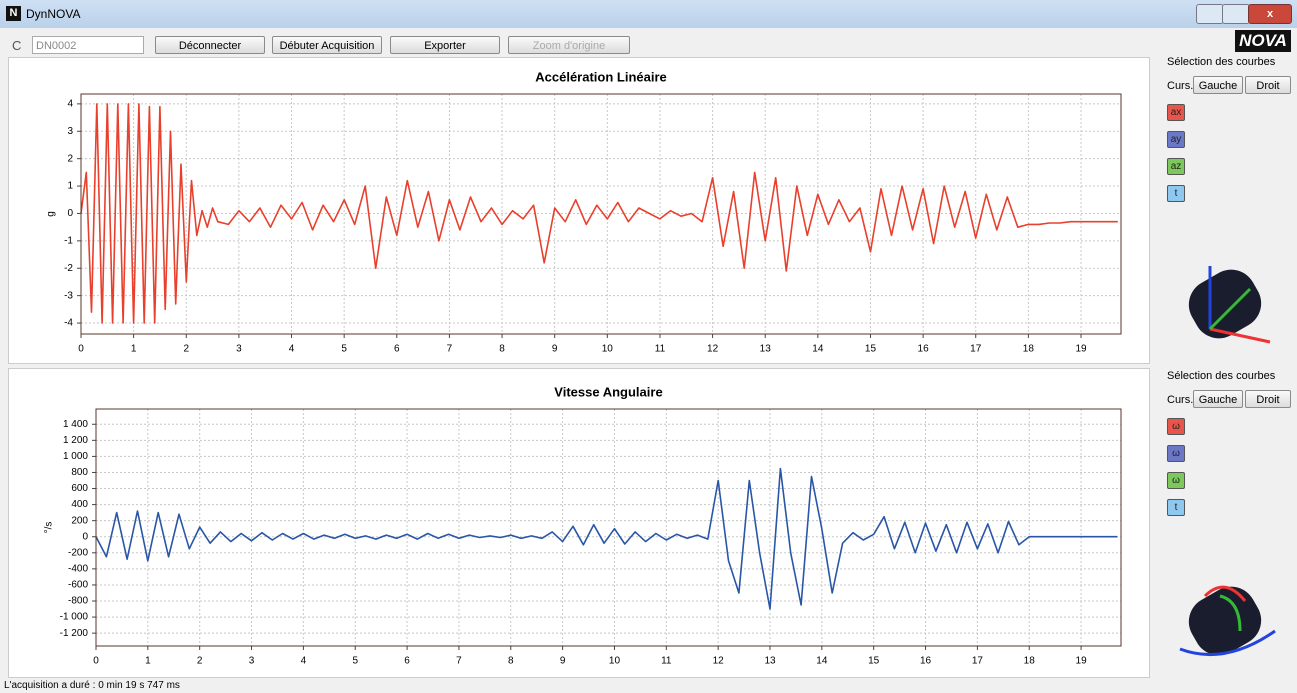 This screenshot has width=1297, height=693. I want to click on chart-title: Vitesse Angulaire, so click(608, 391).